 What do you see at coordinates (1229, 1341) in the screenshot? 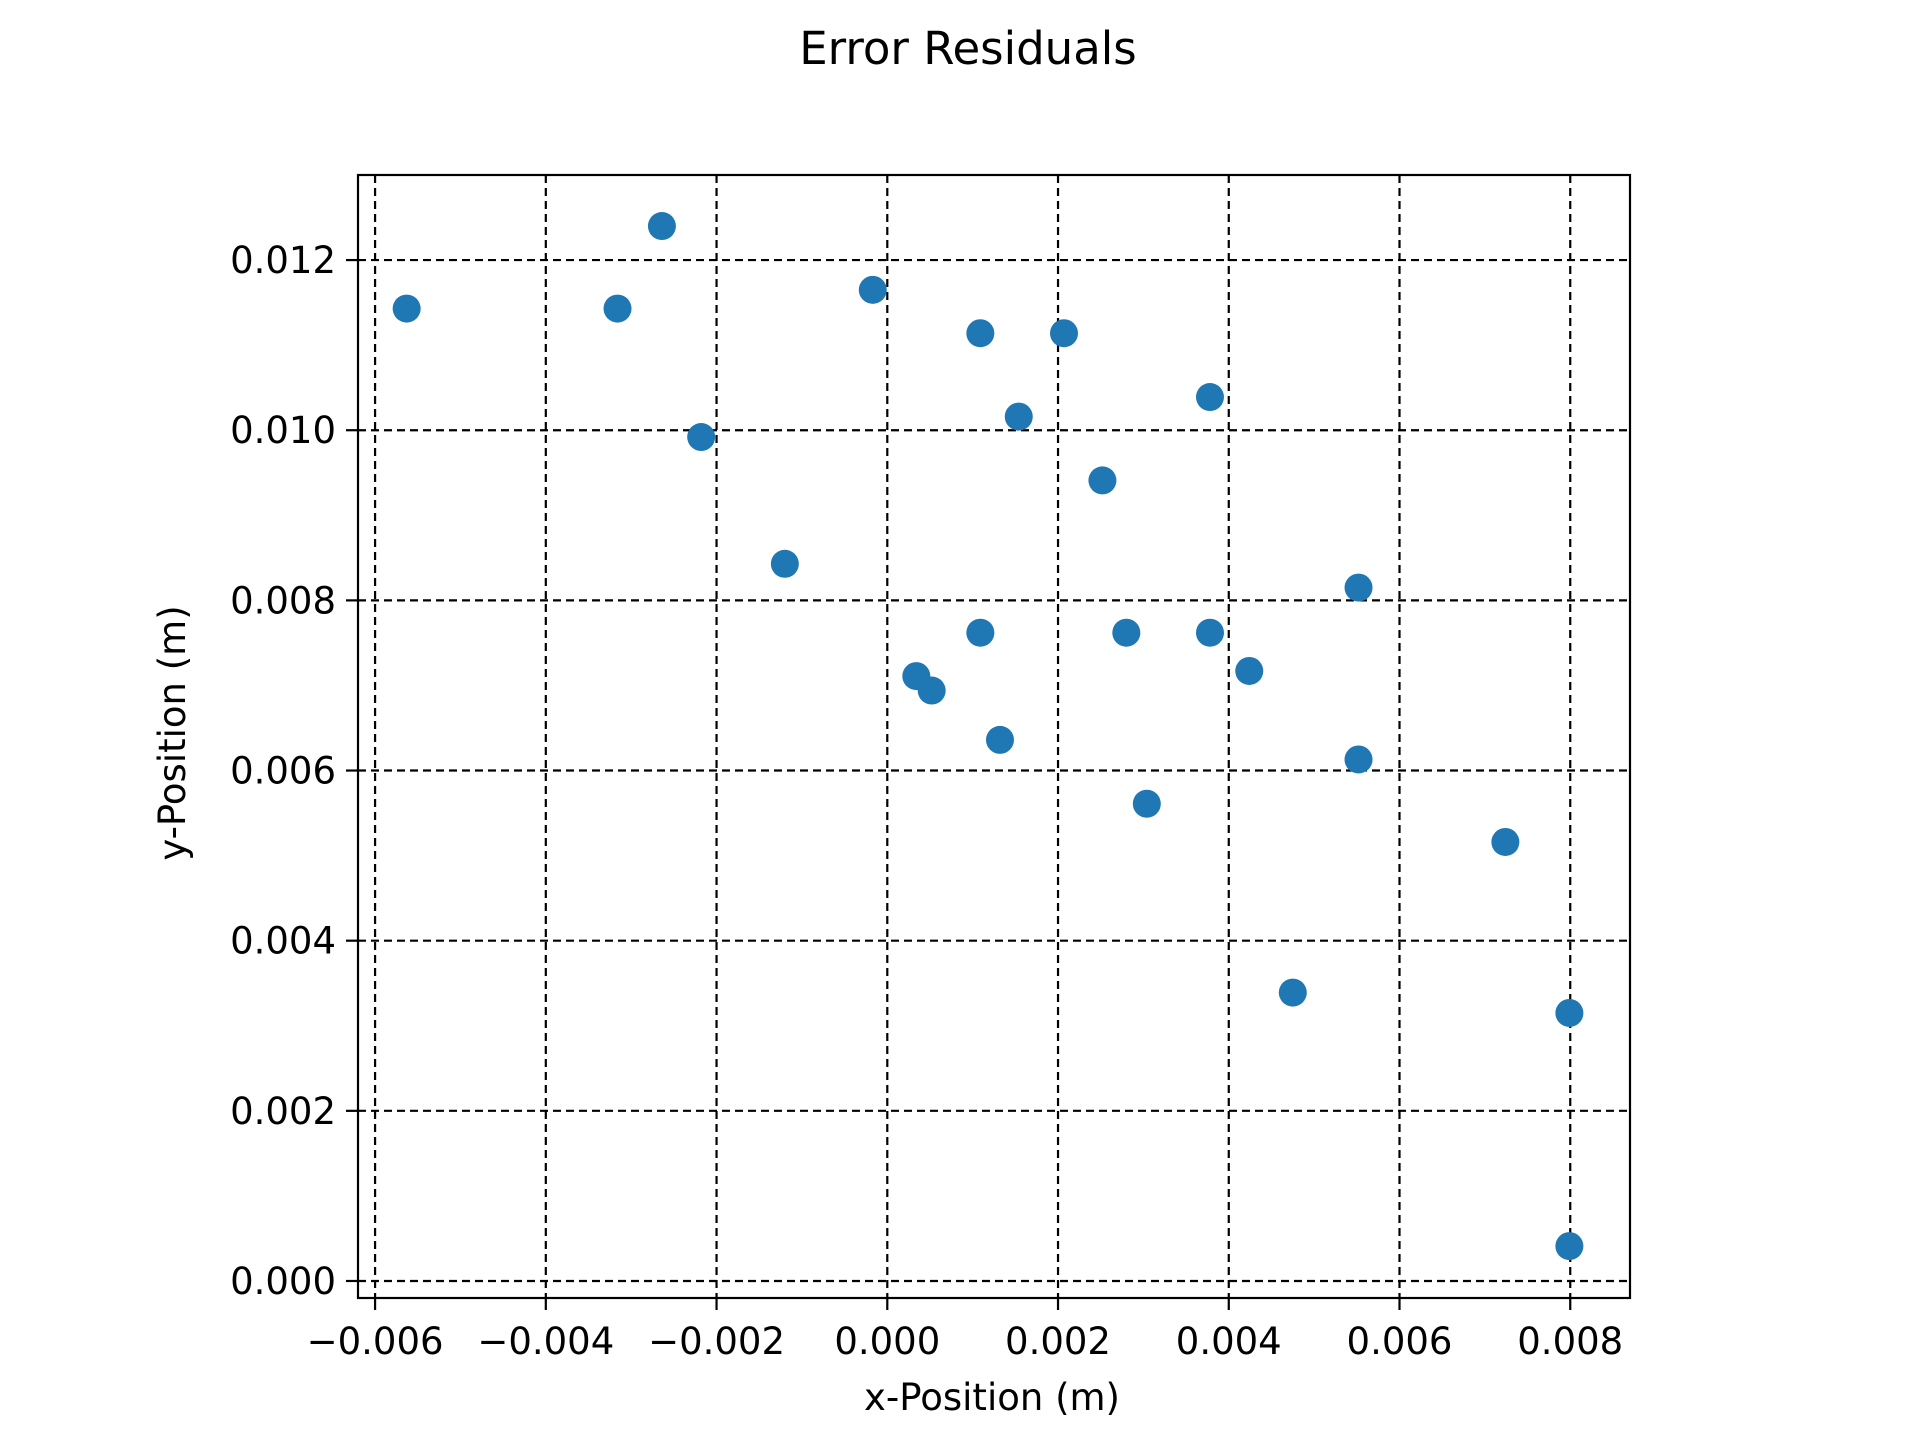
I see `x-tick-label: 0.004` at bounding box center [1229, 1341].